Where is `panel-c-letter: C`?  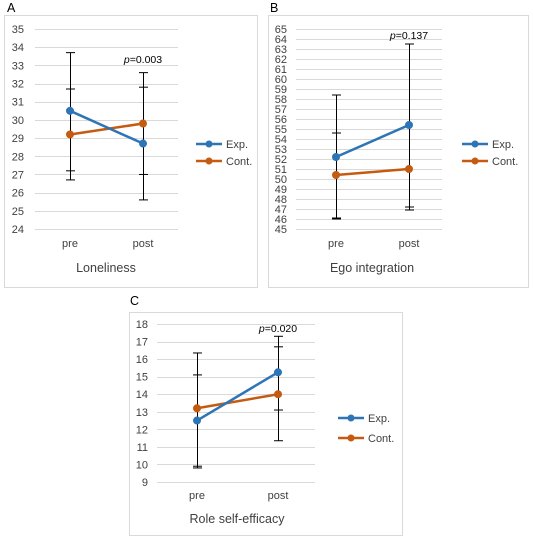 panel-c-letter: C is located at coordinates (134, 301).